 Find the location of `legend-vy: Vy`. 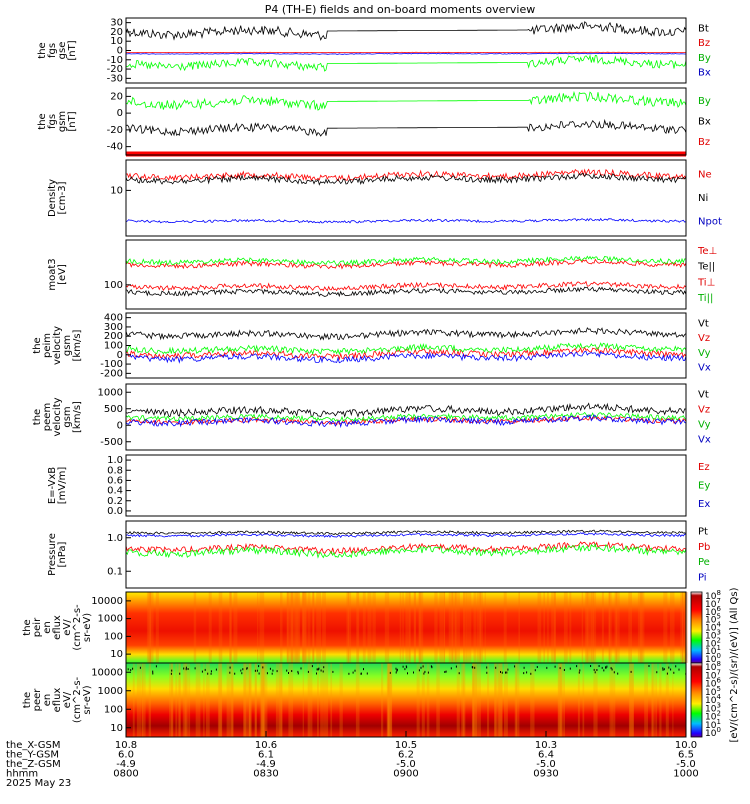

legend-vy: Vy is located at coordinates (704, 425).